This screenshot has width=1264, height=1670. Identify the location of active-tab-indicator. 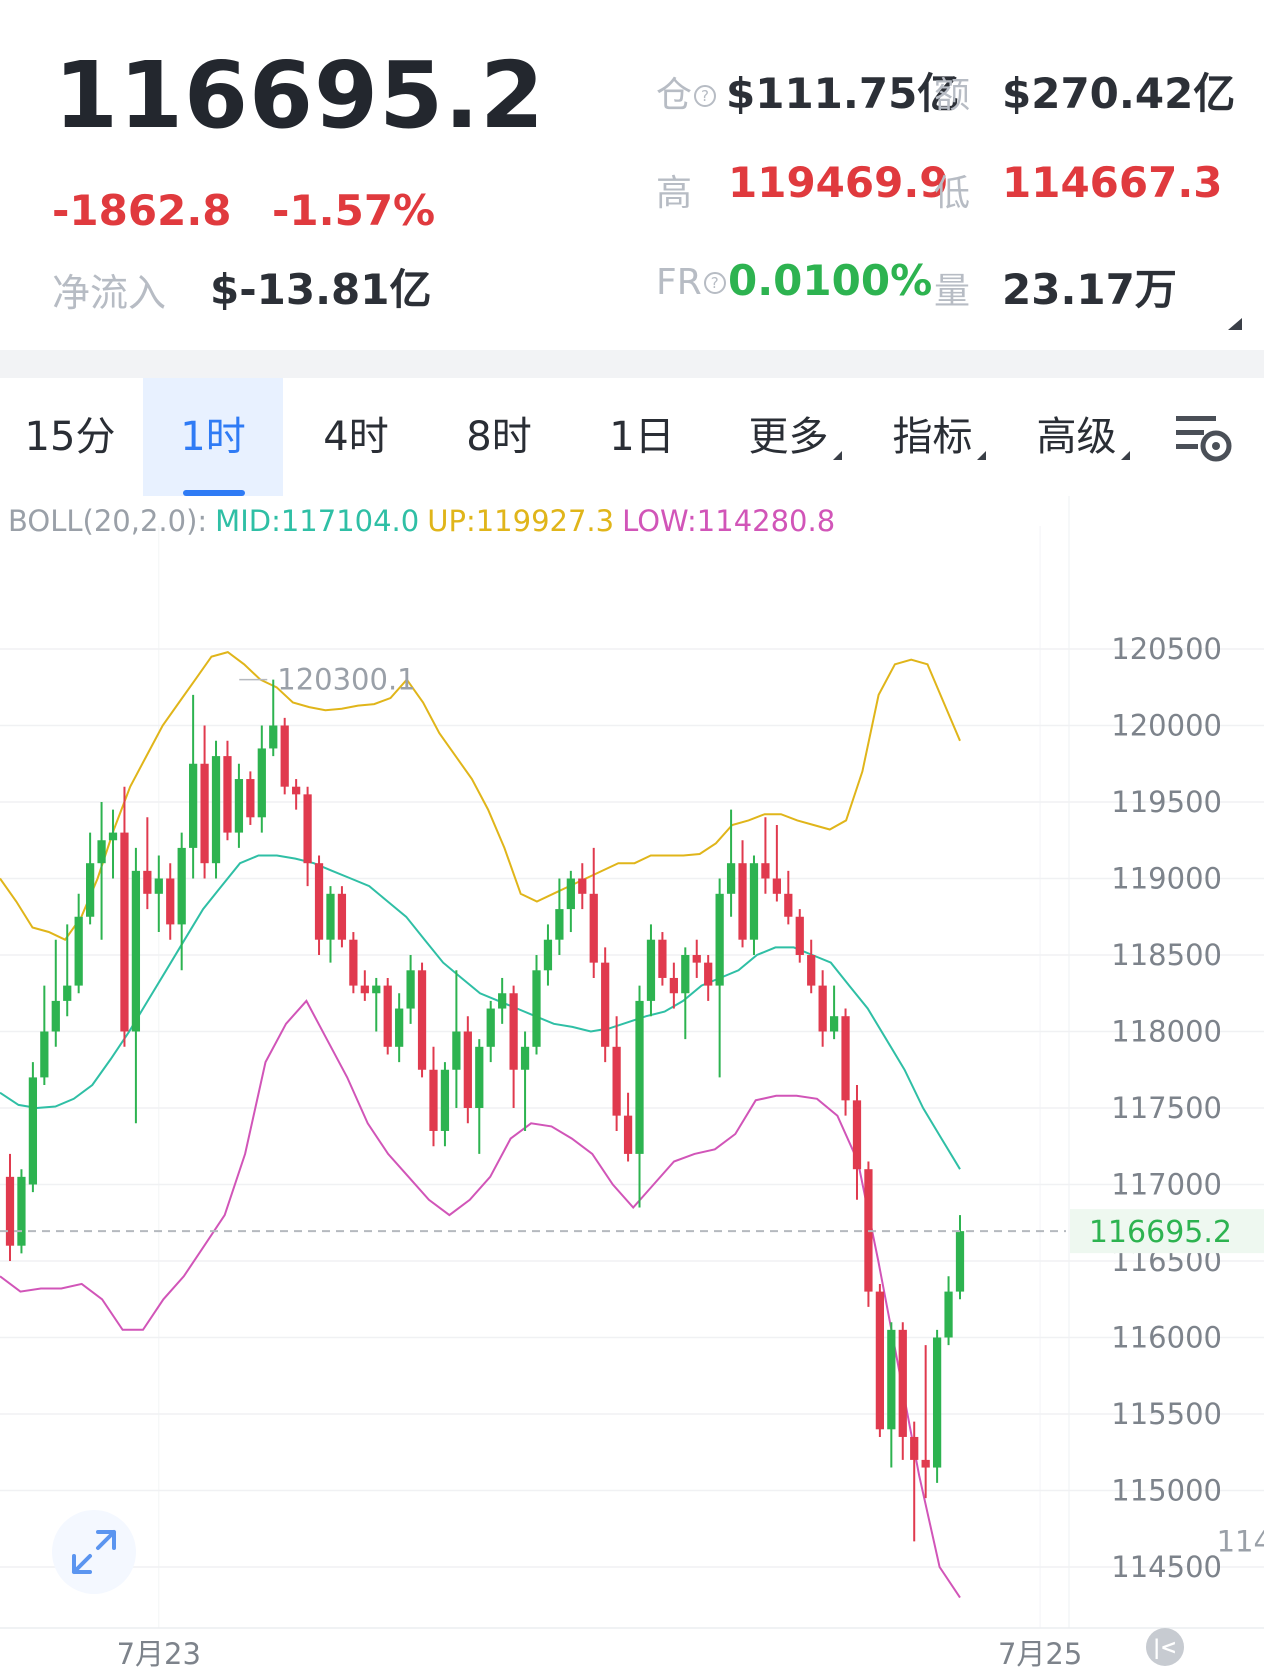
(214, 493).